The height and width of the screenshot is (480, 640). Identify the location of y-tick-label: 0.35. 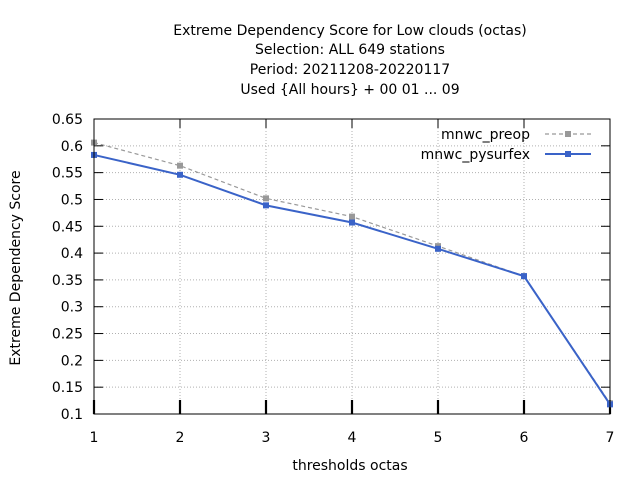
(67, 281).